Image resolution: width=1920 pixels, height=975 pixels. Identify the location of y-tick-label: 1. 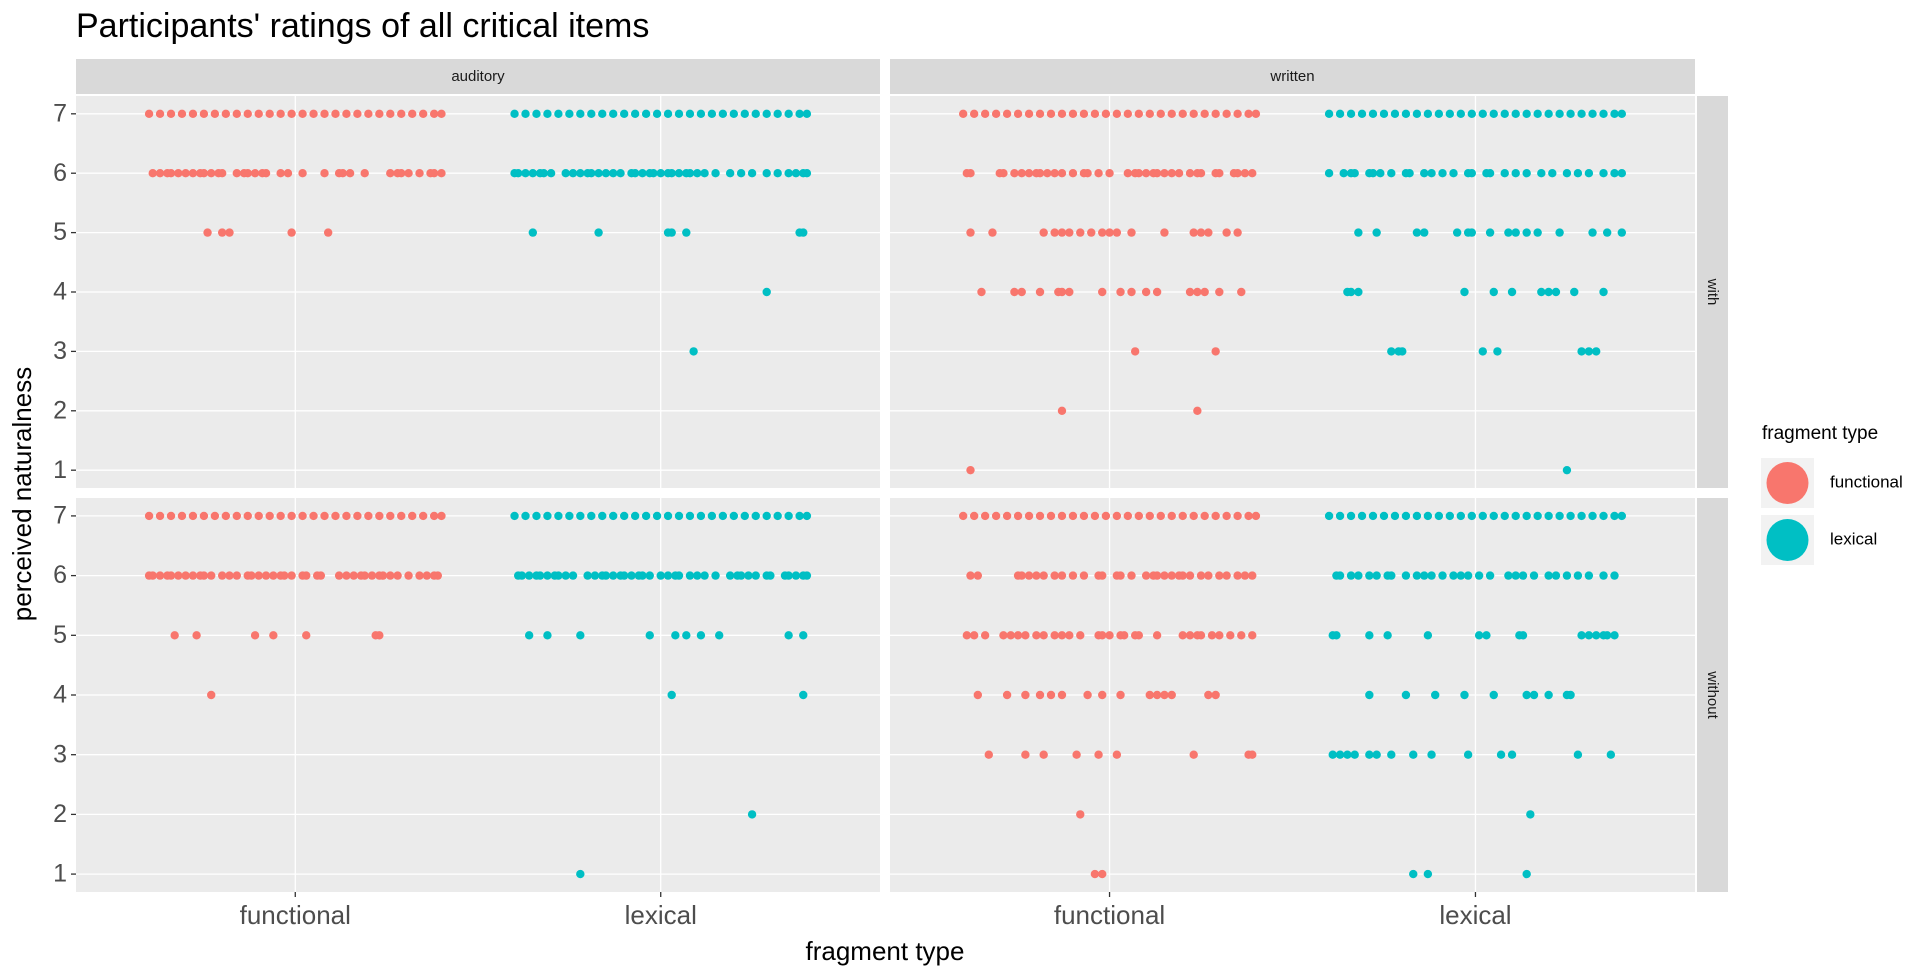
(60, 874).